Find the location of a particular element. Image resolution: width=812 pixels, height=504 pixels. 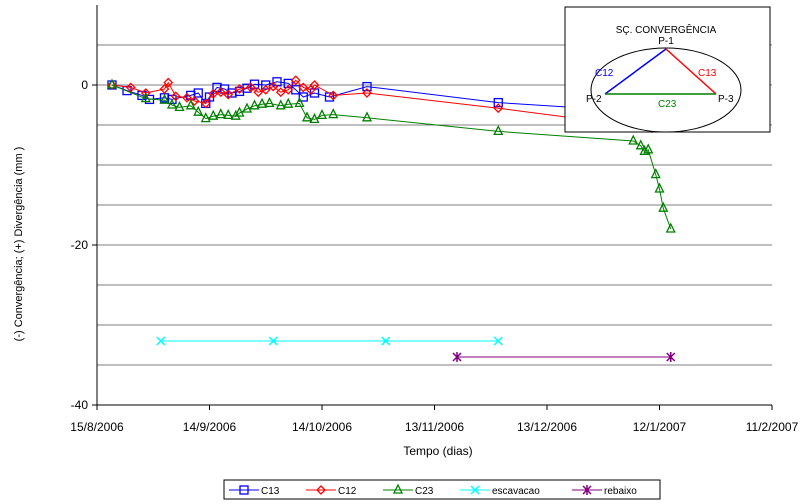

series-escavacao is located at coordinates (329, 341).